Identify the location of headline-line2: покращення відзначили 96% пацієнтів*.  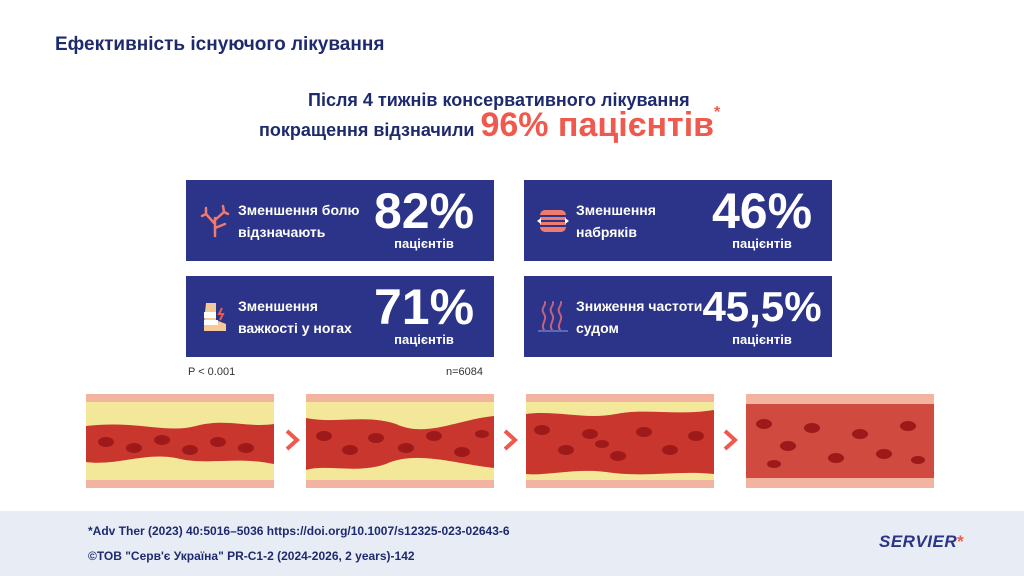
(490, 124).